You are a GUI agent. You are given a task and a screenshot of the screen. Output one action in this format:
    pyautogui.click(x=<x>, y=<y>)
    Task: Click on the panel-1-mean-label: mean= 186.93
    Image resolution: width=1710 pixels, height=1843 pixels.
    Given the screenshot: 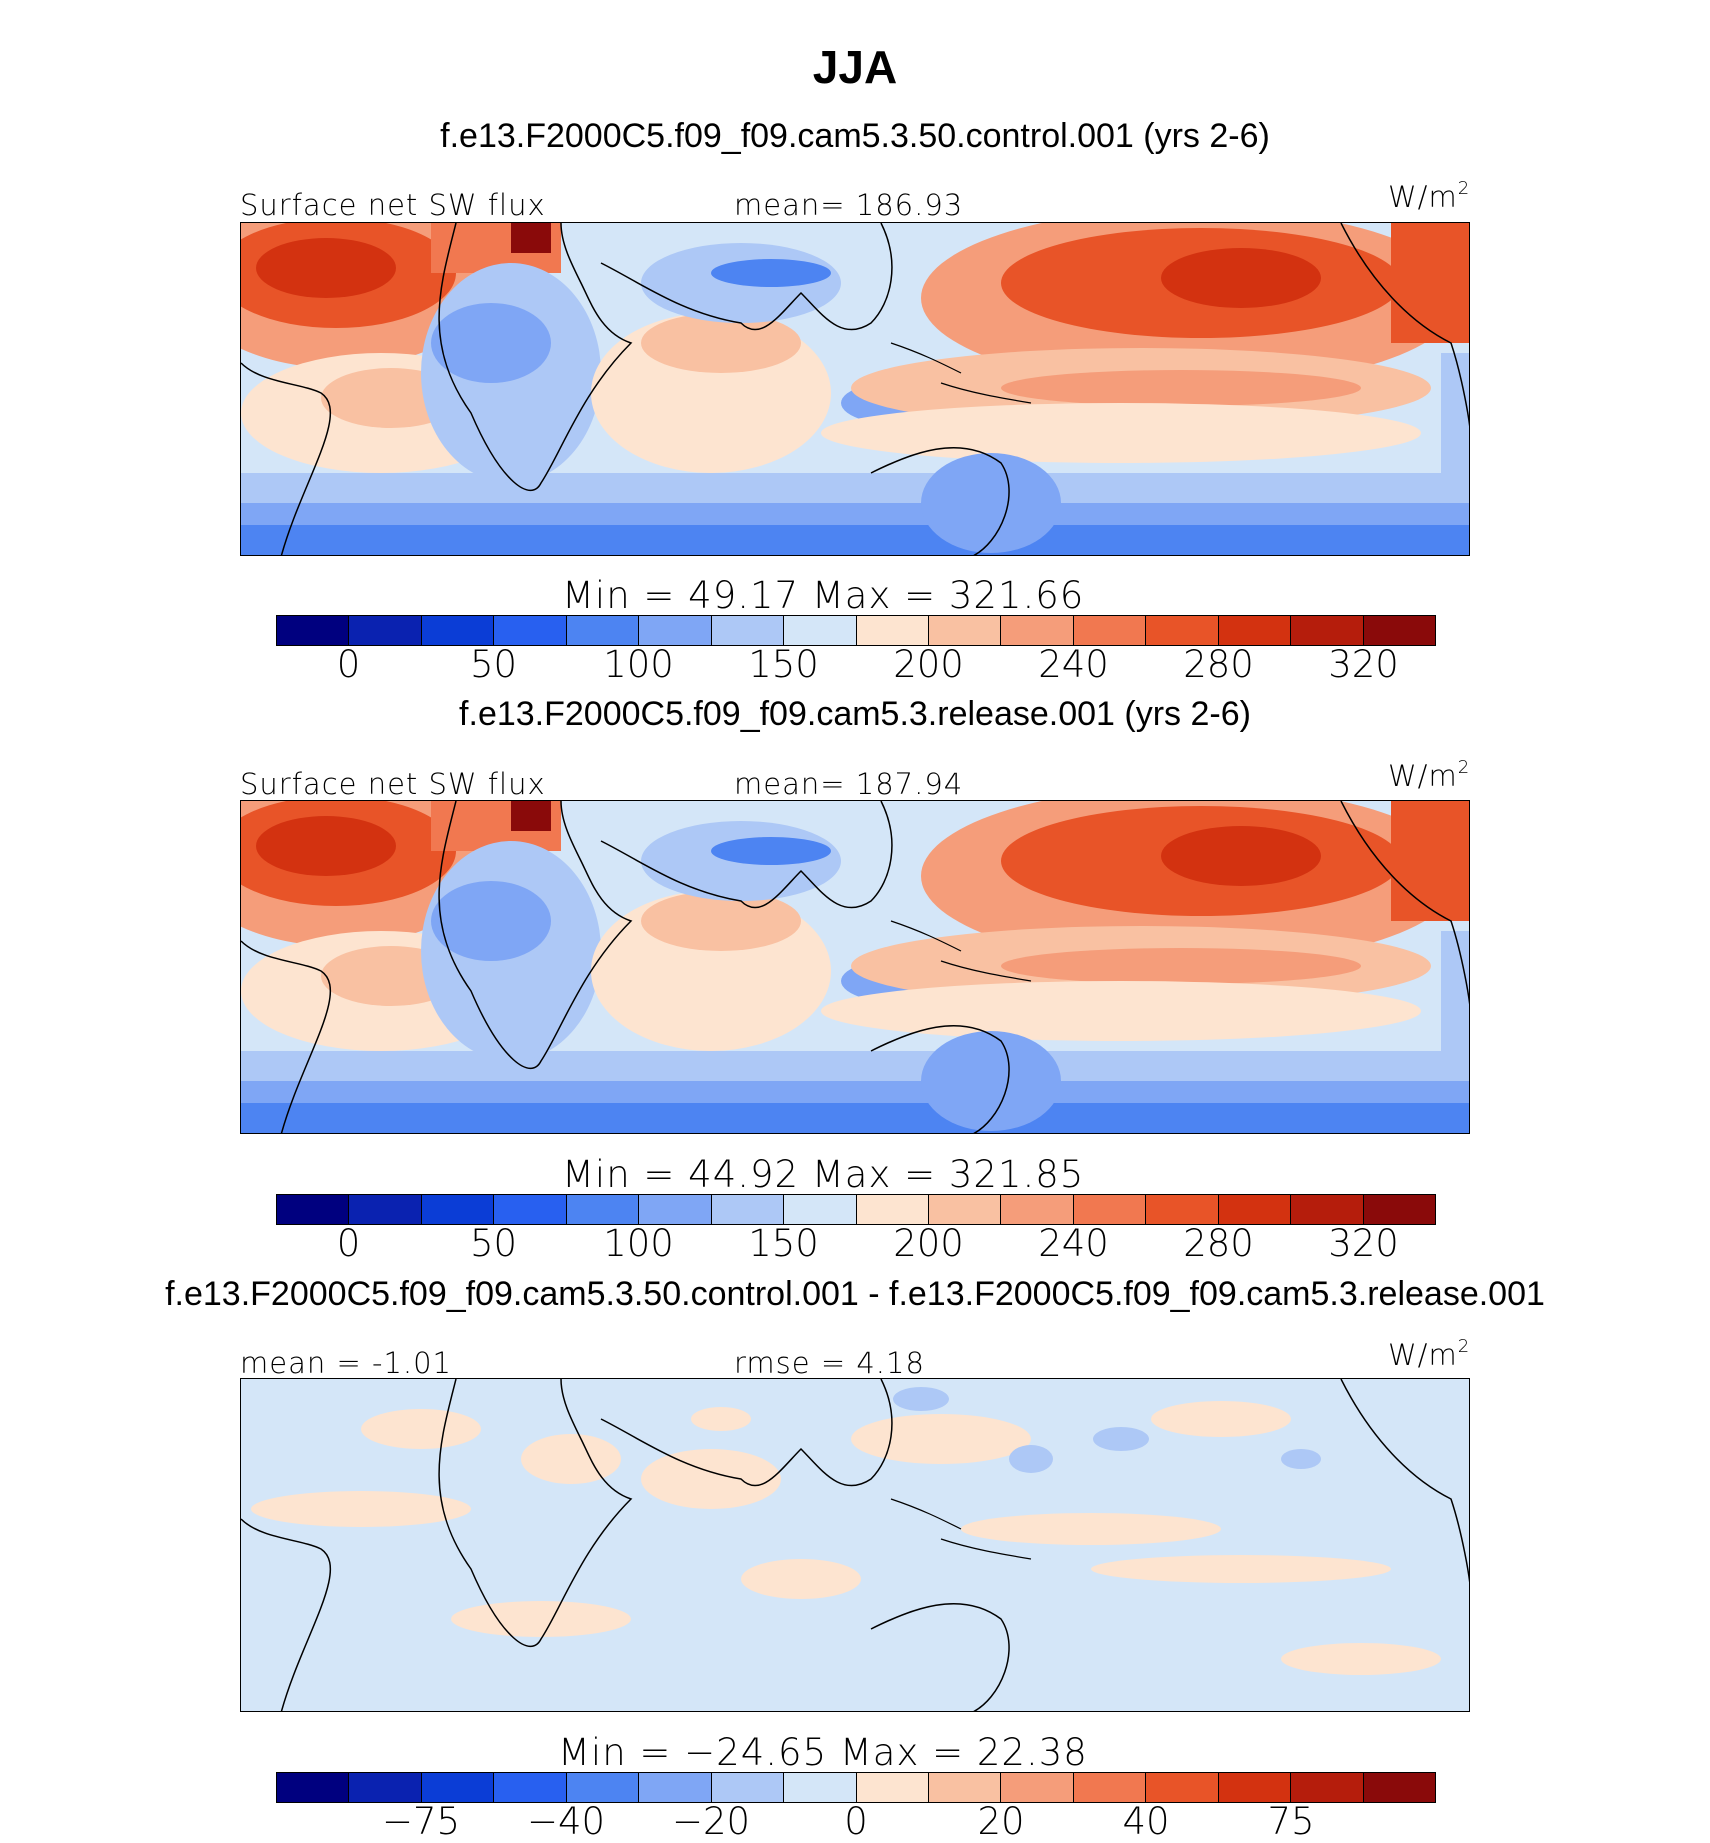 What is the action you would take?
    pyautogui.click(x=849, y=205)
    